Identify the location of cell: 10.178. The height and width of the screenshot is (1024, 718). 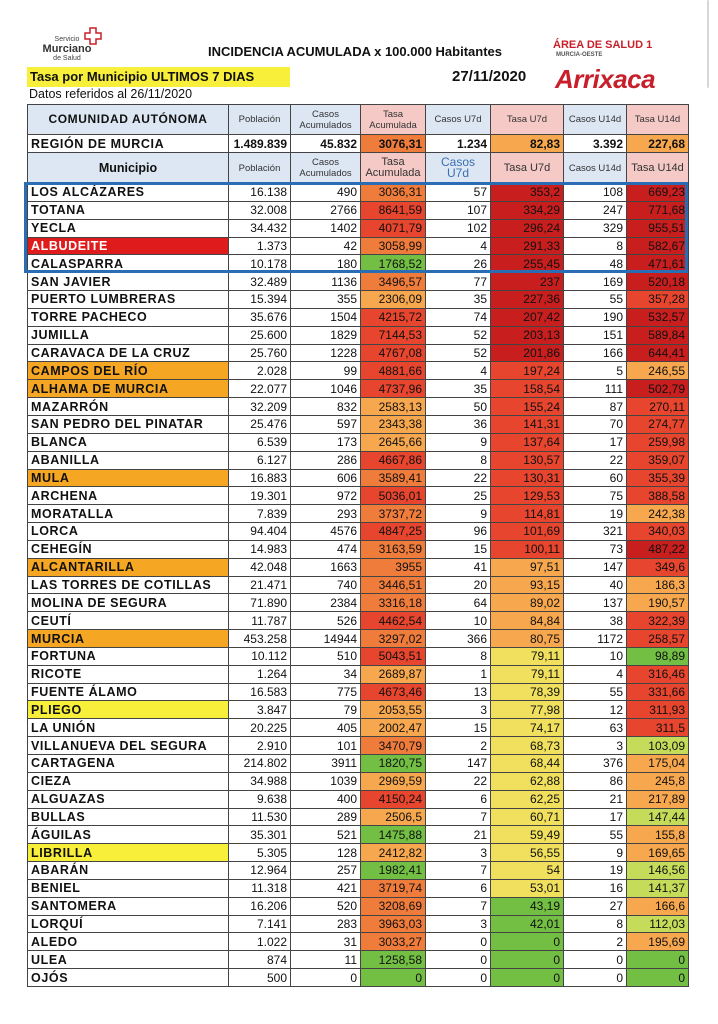
(259, 264).